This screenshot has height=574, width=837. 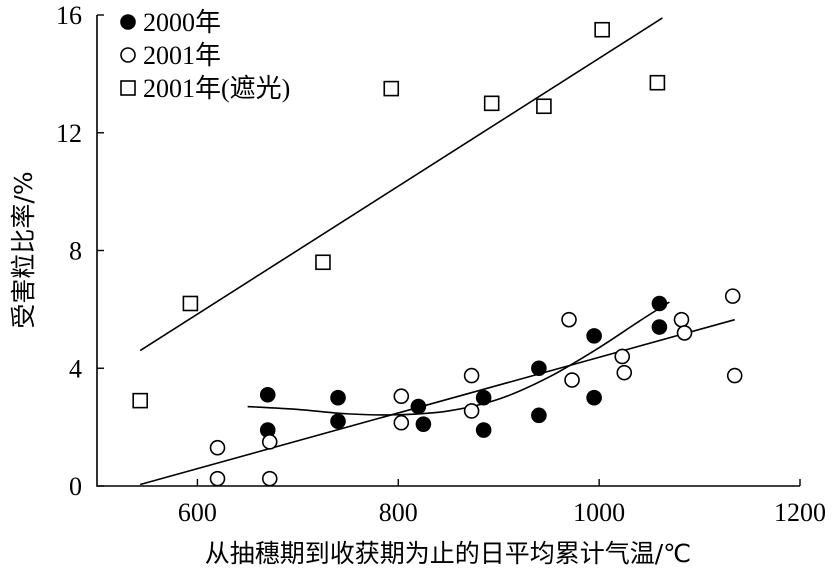 What do you see at coordinates (182, 22) in the screenshot?
I see `legend-label: 2000年` at bounding box center [182, 22].